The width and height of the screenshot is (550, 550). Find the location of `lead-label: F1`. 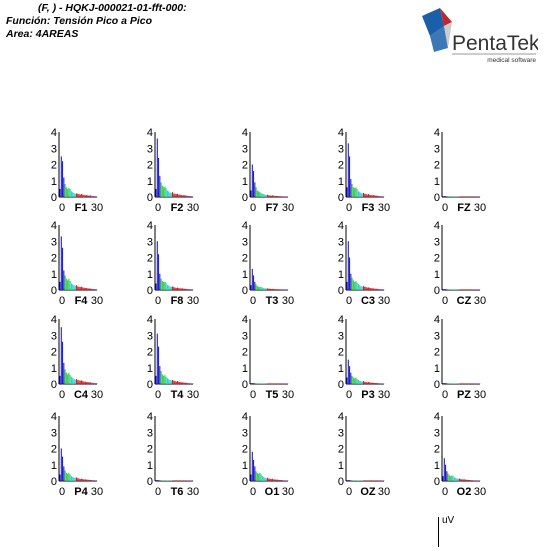

lead-label: F1 is located at coordinates (81, 208).